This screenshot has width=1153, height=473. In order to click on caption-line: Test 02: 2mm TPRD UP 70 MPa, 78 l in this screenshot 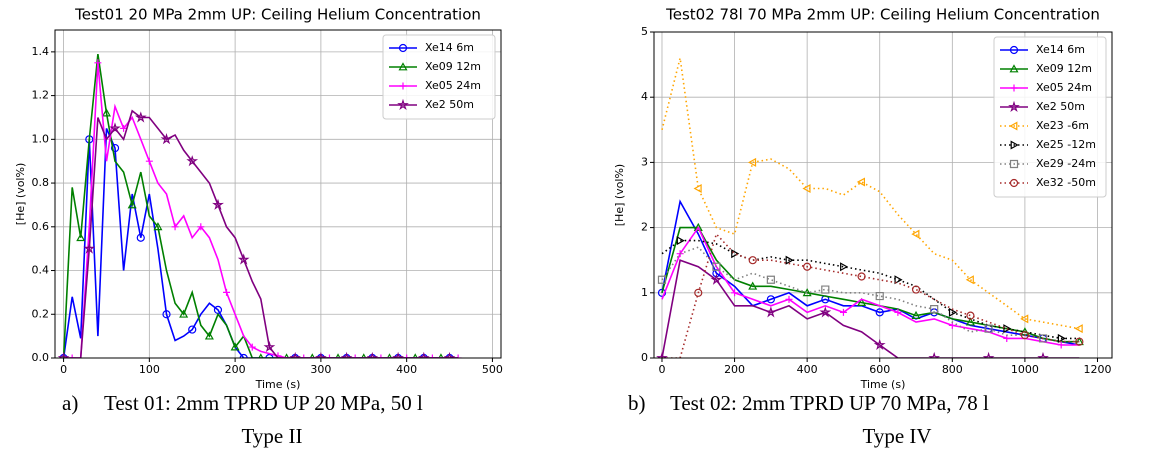, I will do `click(829, 403)`.